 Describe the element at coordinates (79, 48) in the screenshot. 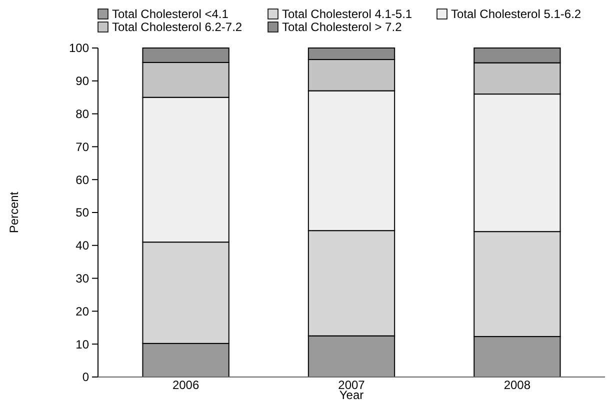

I see `y-tick-label: 100` at that location.